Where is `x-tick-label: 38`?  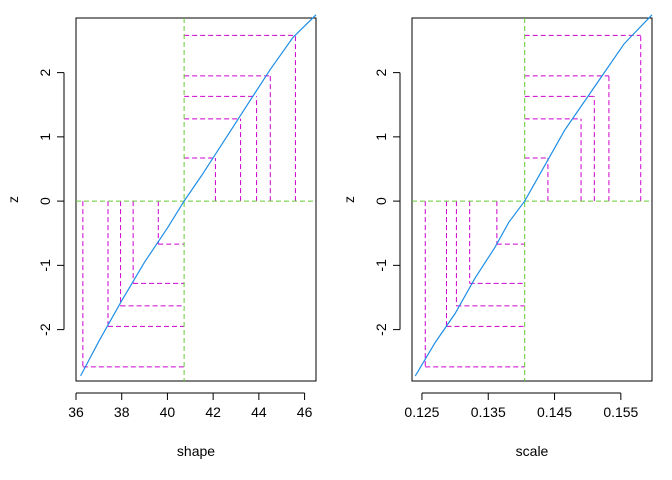
x-tick-label: 38 is located at coordinates (122, 412).